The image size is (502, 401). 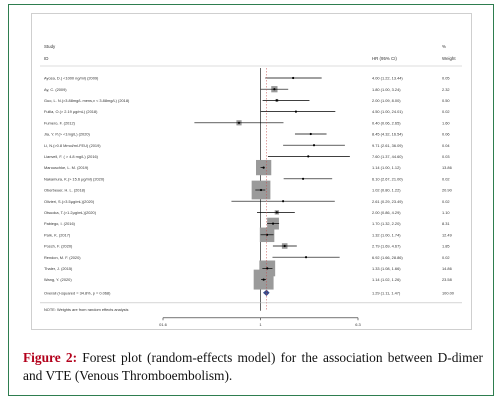 What do you see at coordinates (446, 122) in the screenshot?
I see `study-weight: 1.60` at bounding box center [446, 122].